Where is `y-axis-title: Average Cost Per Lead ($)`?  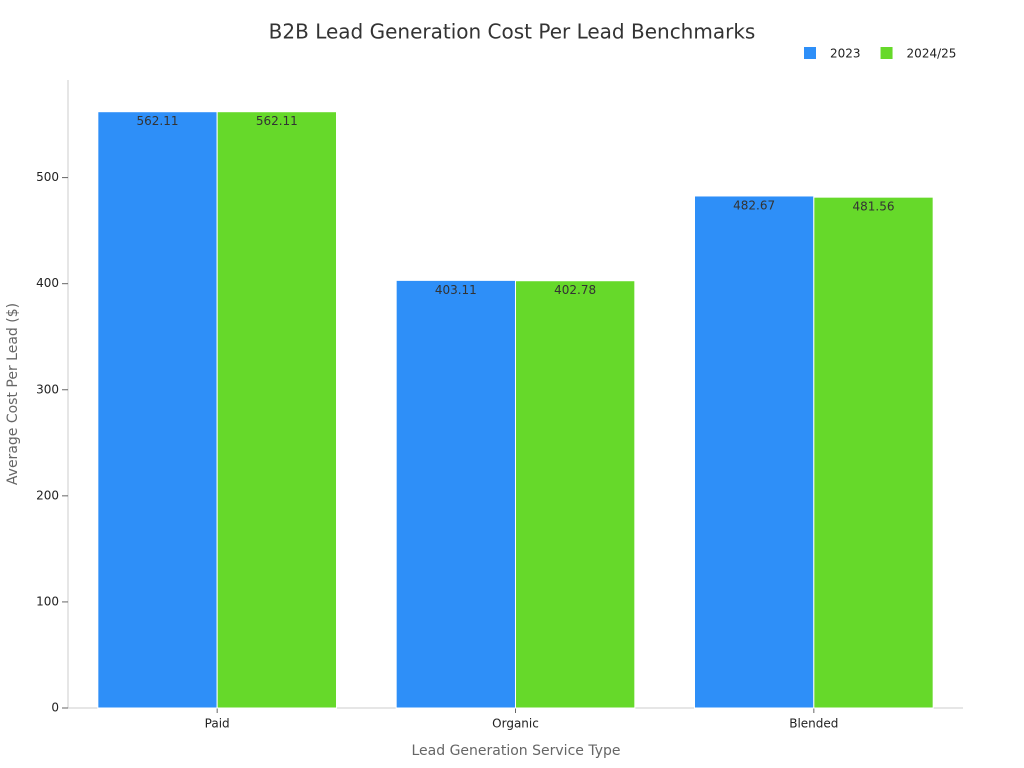
y-axis-title: Average Cost Per Lead ($) is located at coordinates (13, 394).